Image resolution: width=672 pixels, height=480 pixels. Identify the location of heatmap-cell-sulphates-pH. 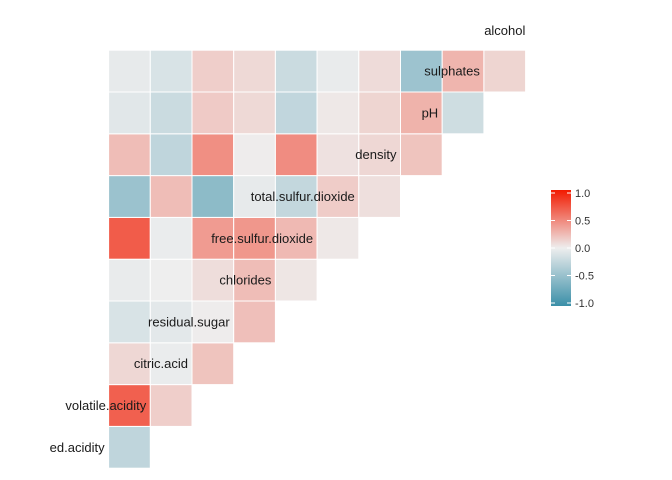
(463, 71).